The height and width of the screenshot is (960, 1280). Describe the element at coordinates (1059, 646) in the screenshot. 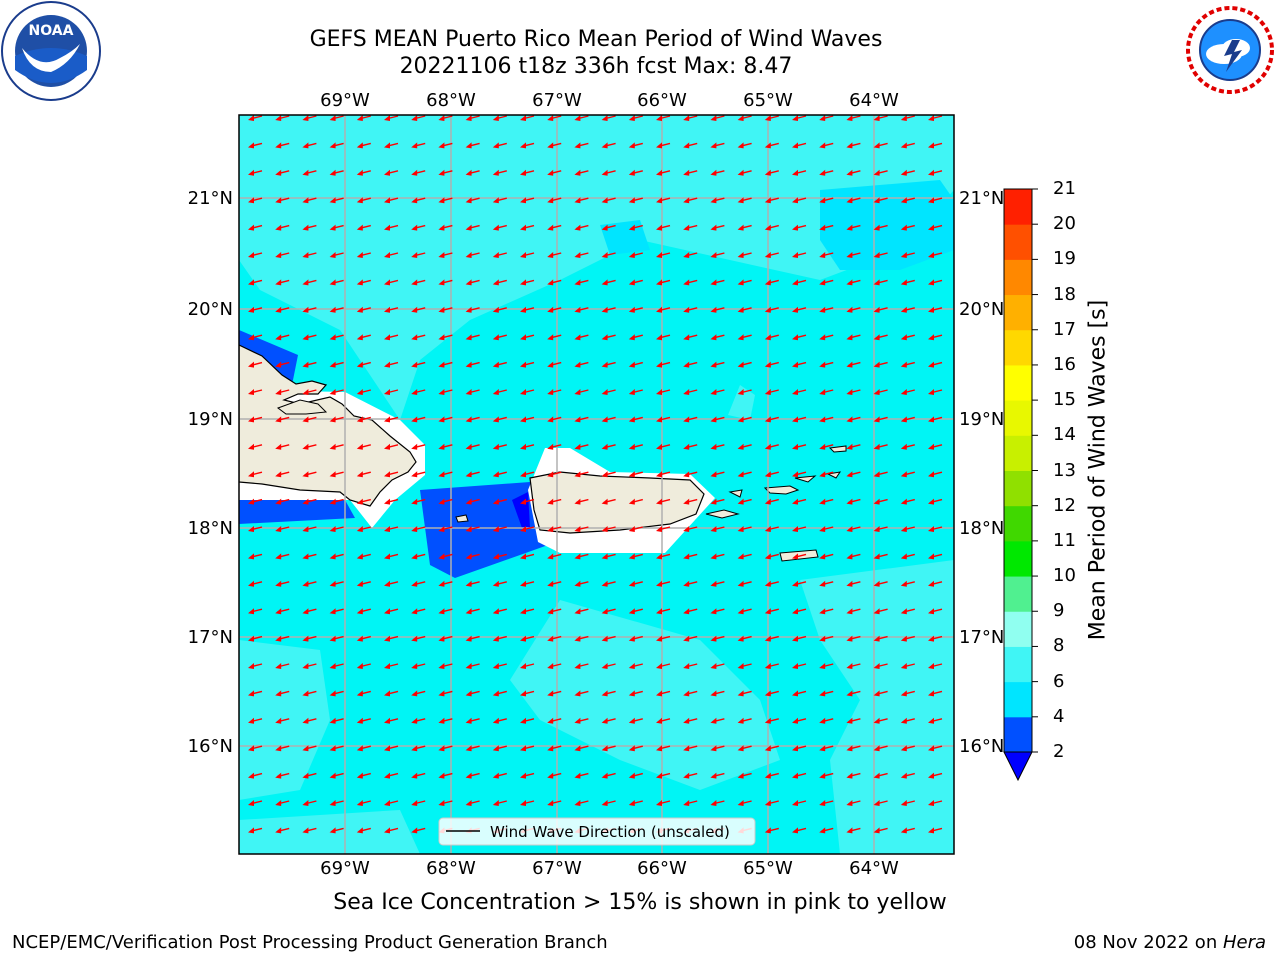

I see `colorbar-tick-label: 8` at that location.